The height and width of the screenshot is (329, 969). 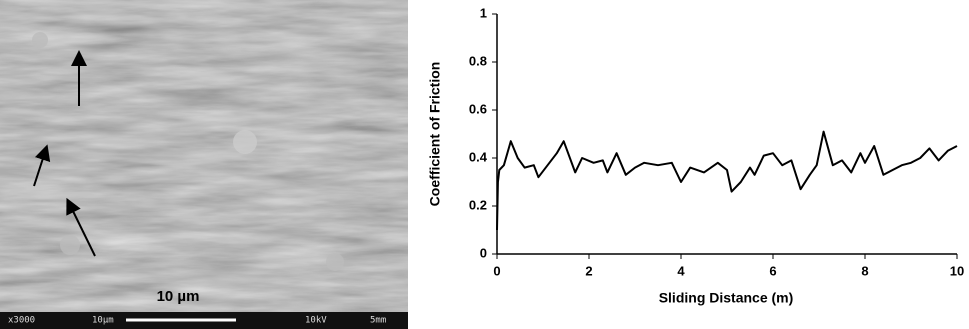 What do you see at coordinates (316, 321) in the screenshot?
I see `info-text: 10kV` at bounding box center [316, 321].